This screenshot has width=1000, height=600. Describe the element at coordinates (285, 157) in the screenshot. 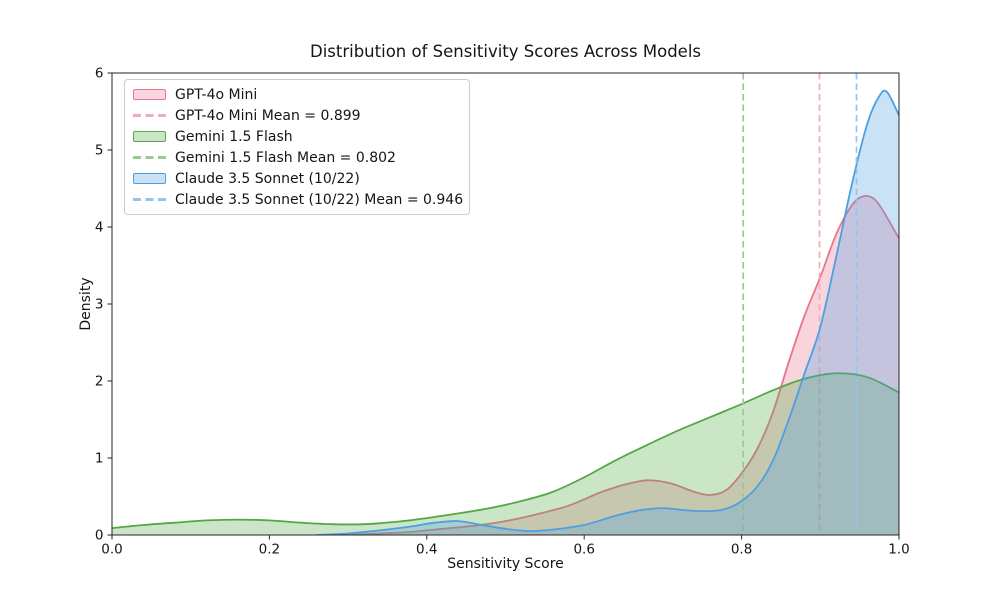

I see `legend-mean-label: Gemini 1.5 Flash Mean = 0.802` at that location.